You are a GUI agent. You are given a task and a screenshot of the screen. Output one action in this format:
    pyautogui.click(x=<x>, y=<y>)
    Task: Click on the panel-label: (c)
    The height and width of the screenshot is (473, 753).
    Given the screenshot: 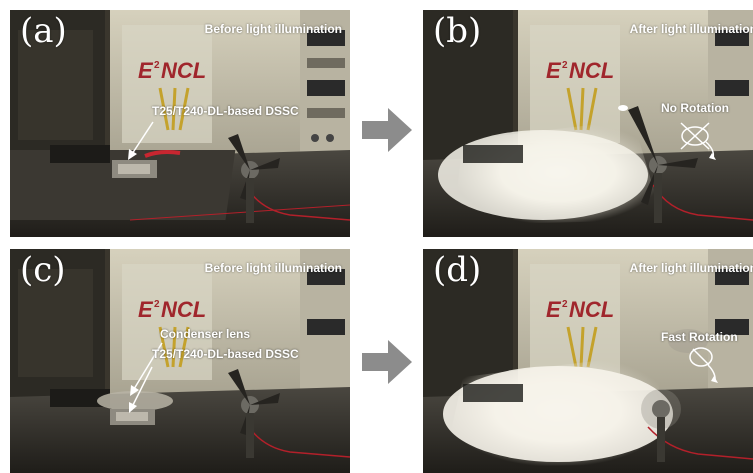 What is the action you would take?
    pyautogui.click(x=43, y=270)
    